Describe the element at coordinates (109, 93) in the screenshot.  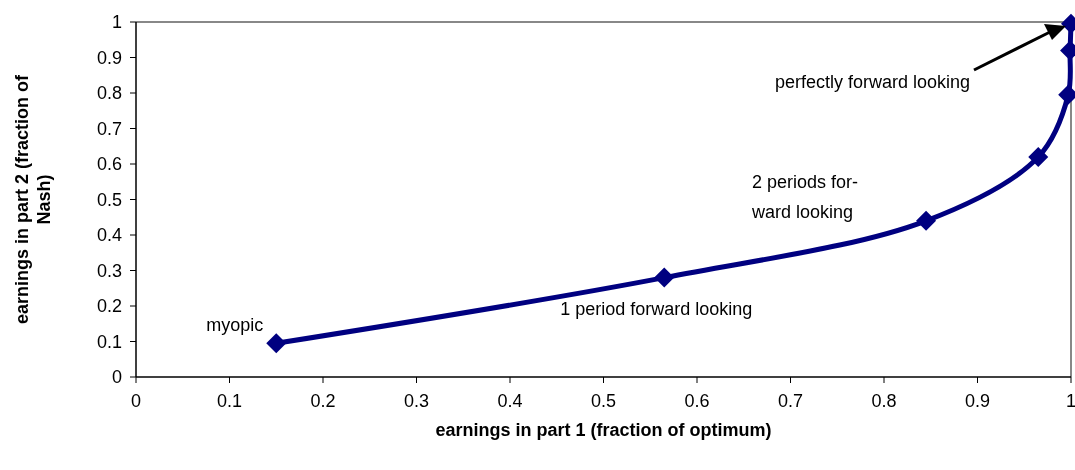
I see `y-tick-label: 0.8` at that location.